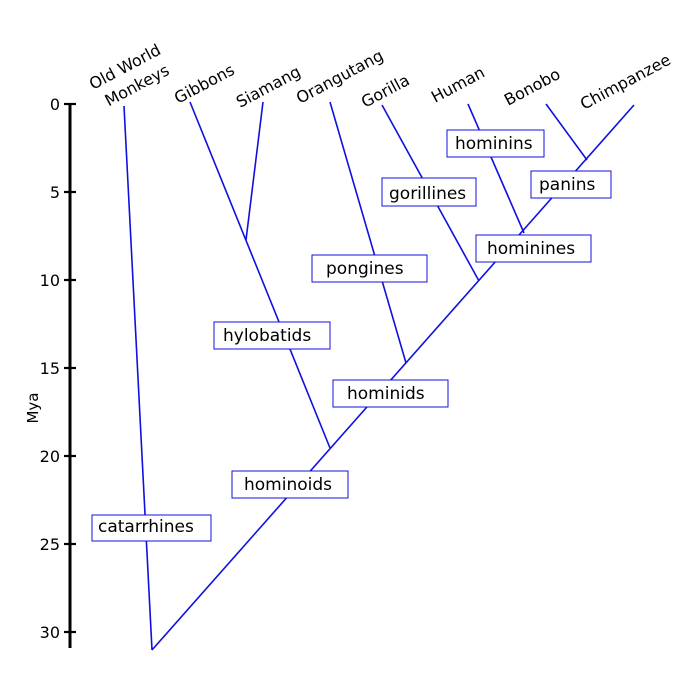  I want to click on clade-panins: panins, so click(571, 184).